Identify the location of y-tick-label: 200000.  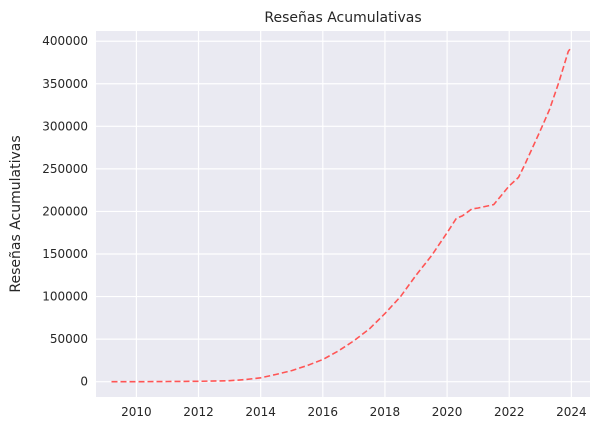
(65, 211).